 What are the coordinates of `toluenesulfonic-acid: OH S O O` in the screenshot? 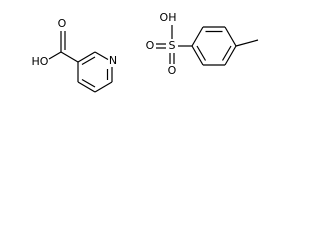 It's located at (202, 44).